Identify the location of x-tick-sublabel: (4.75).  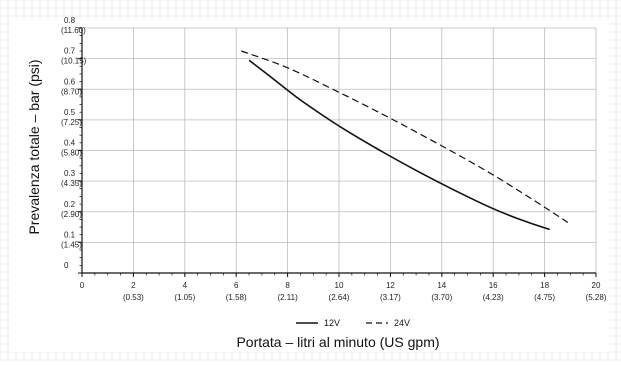
(544, 297).